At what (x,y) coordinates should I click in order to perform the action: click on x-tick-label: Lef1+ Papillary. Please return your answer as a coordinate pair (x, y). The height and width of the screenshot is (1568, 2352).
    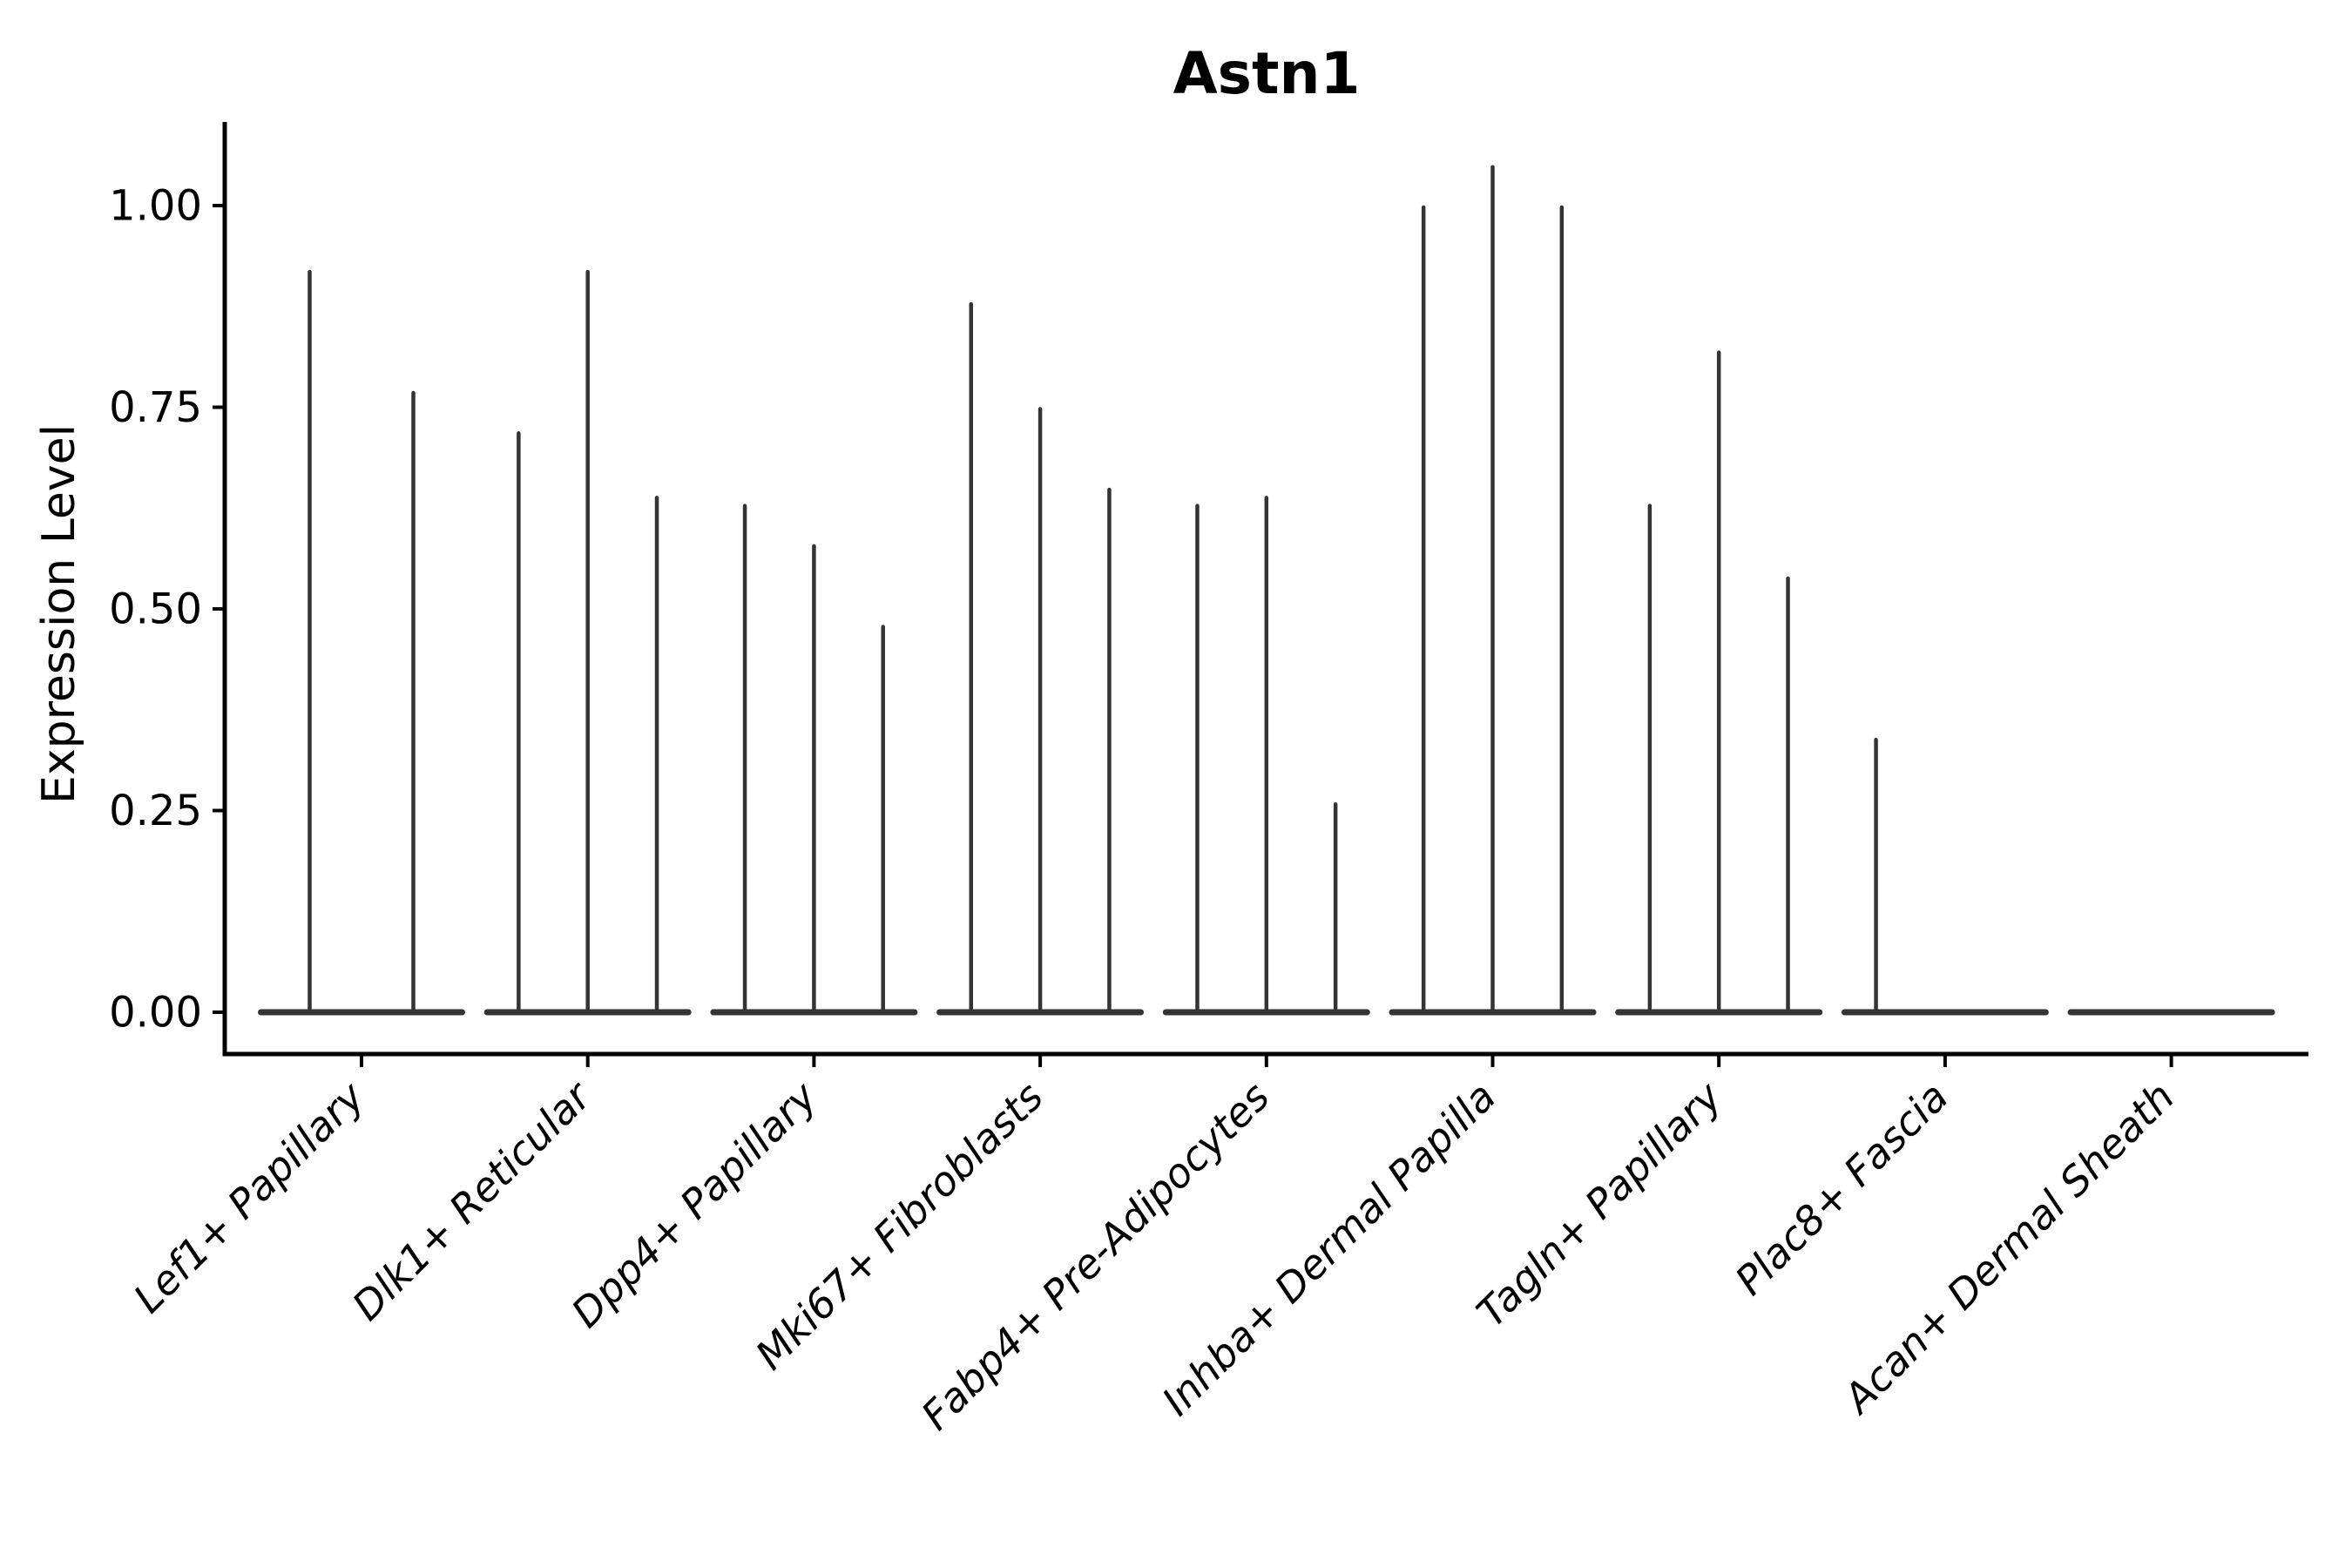
    Looking at the image, I should click on (250, 1196).